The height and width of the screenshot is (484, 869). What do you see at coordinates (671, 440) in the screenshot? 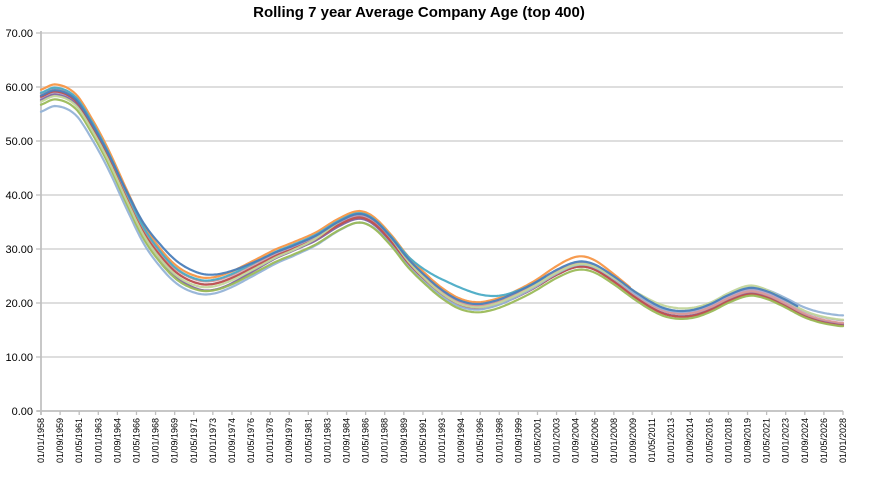
I see `x-tick-label: 01/01/2013` at bounding box center [671, 440].